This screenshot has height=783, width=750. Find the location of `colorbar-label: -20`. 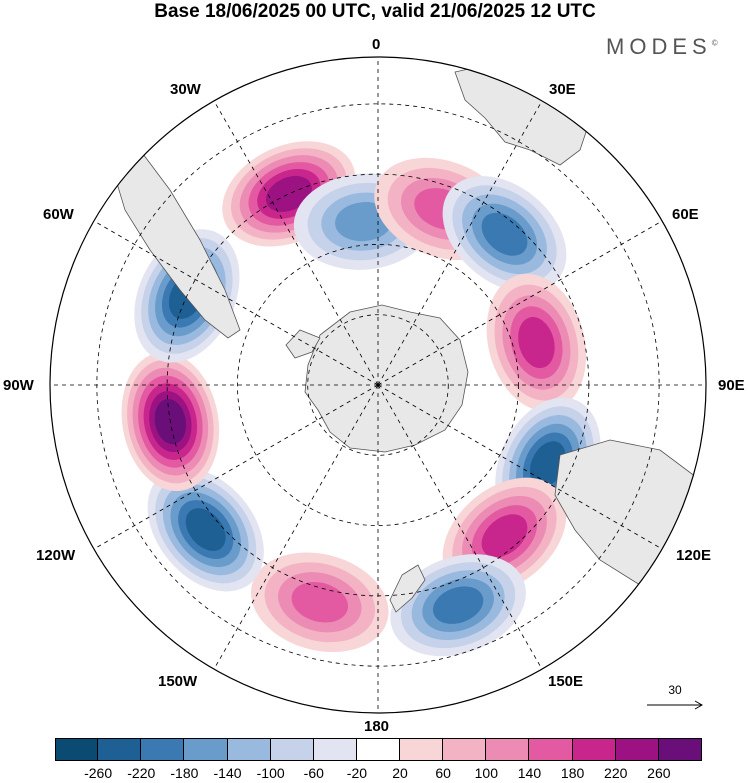

colorbar-label: -20 is located at coordinates (357, 773).